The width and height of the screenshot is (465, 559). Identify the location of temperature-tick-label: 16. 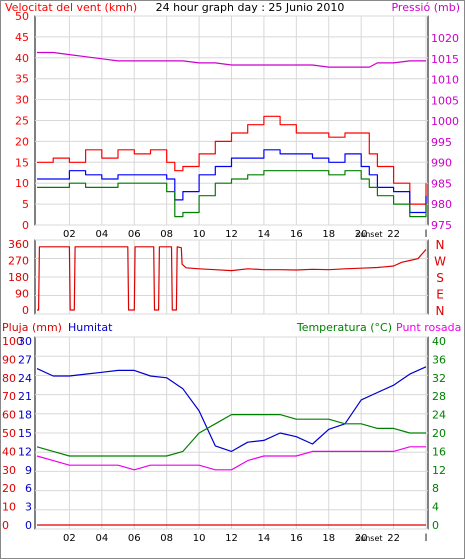
(439, 451).